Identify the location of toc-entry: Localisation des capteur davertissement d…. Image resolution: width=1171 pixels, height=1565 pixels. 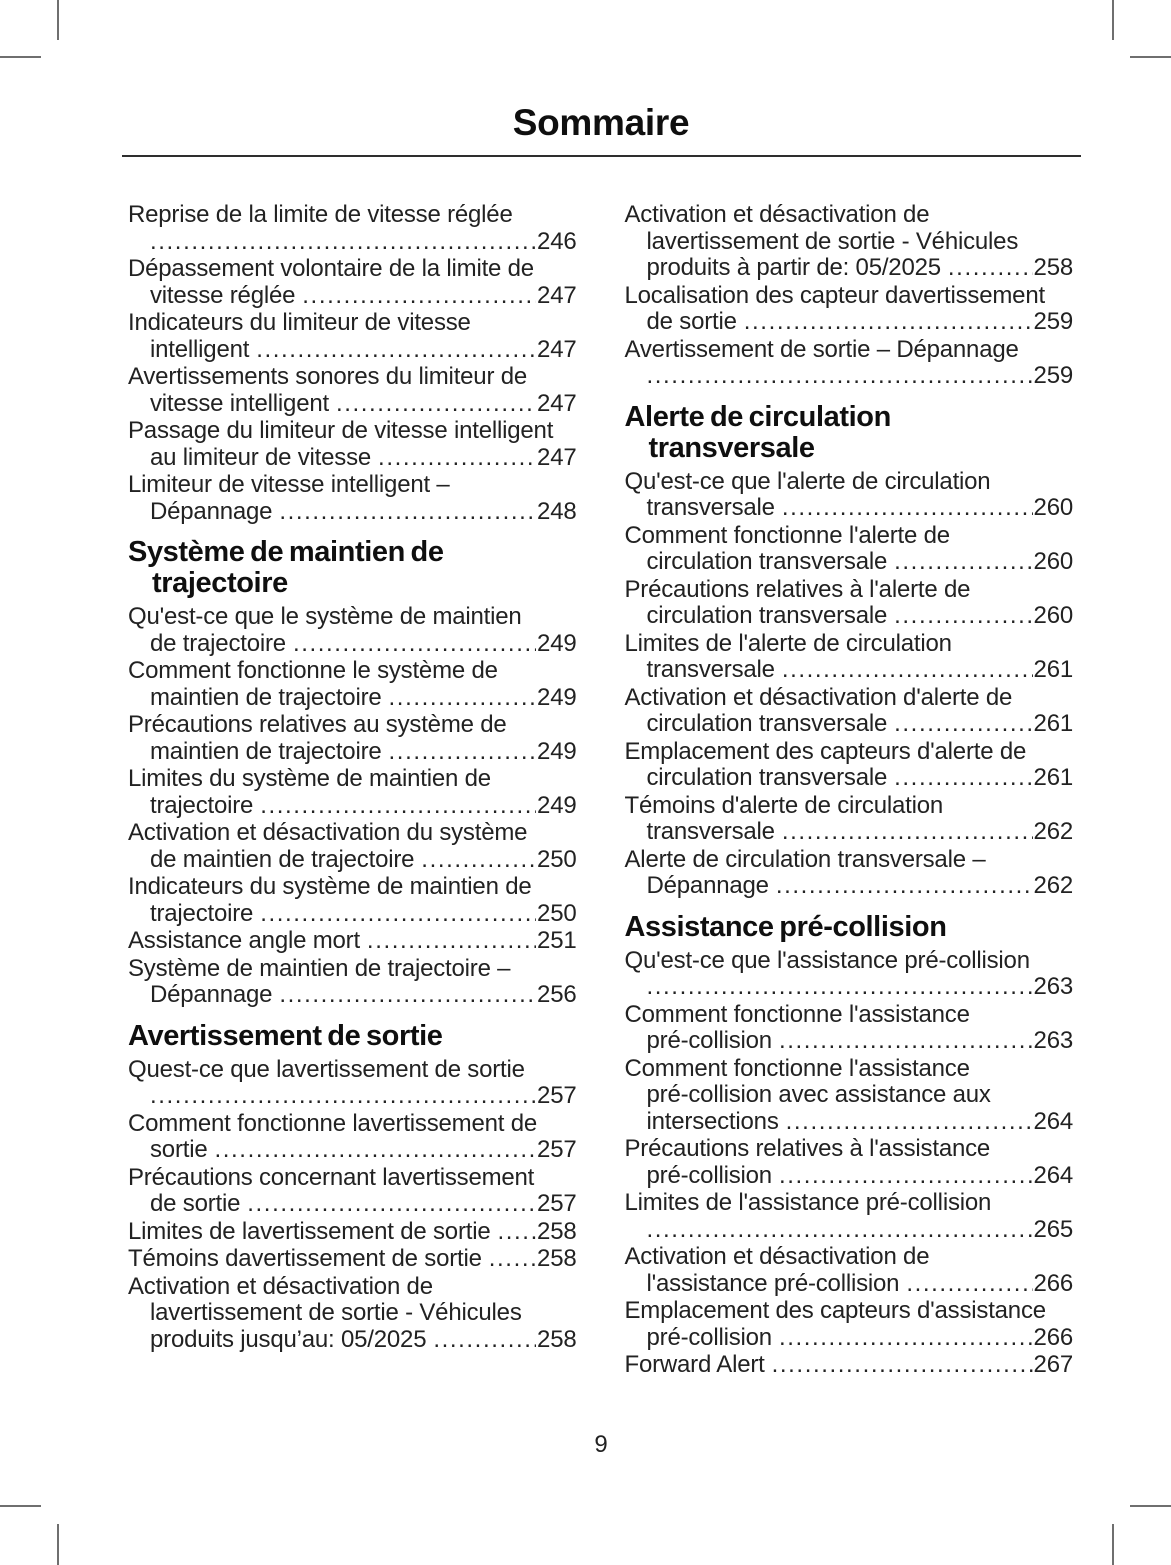
(849, 309).